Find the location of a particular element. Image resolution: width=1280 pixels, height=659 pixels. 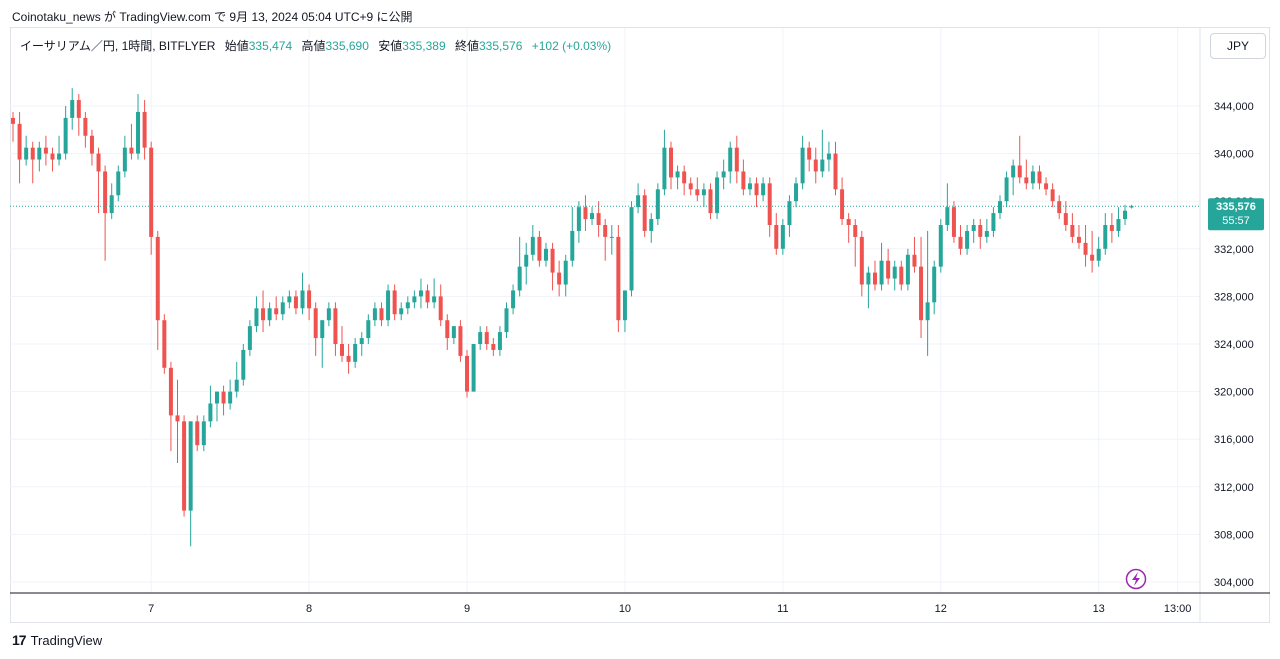

legend-symbol: イーサリアム／円, 1時間, BITFLYER is located at coordinates (118, 46).